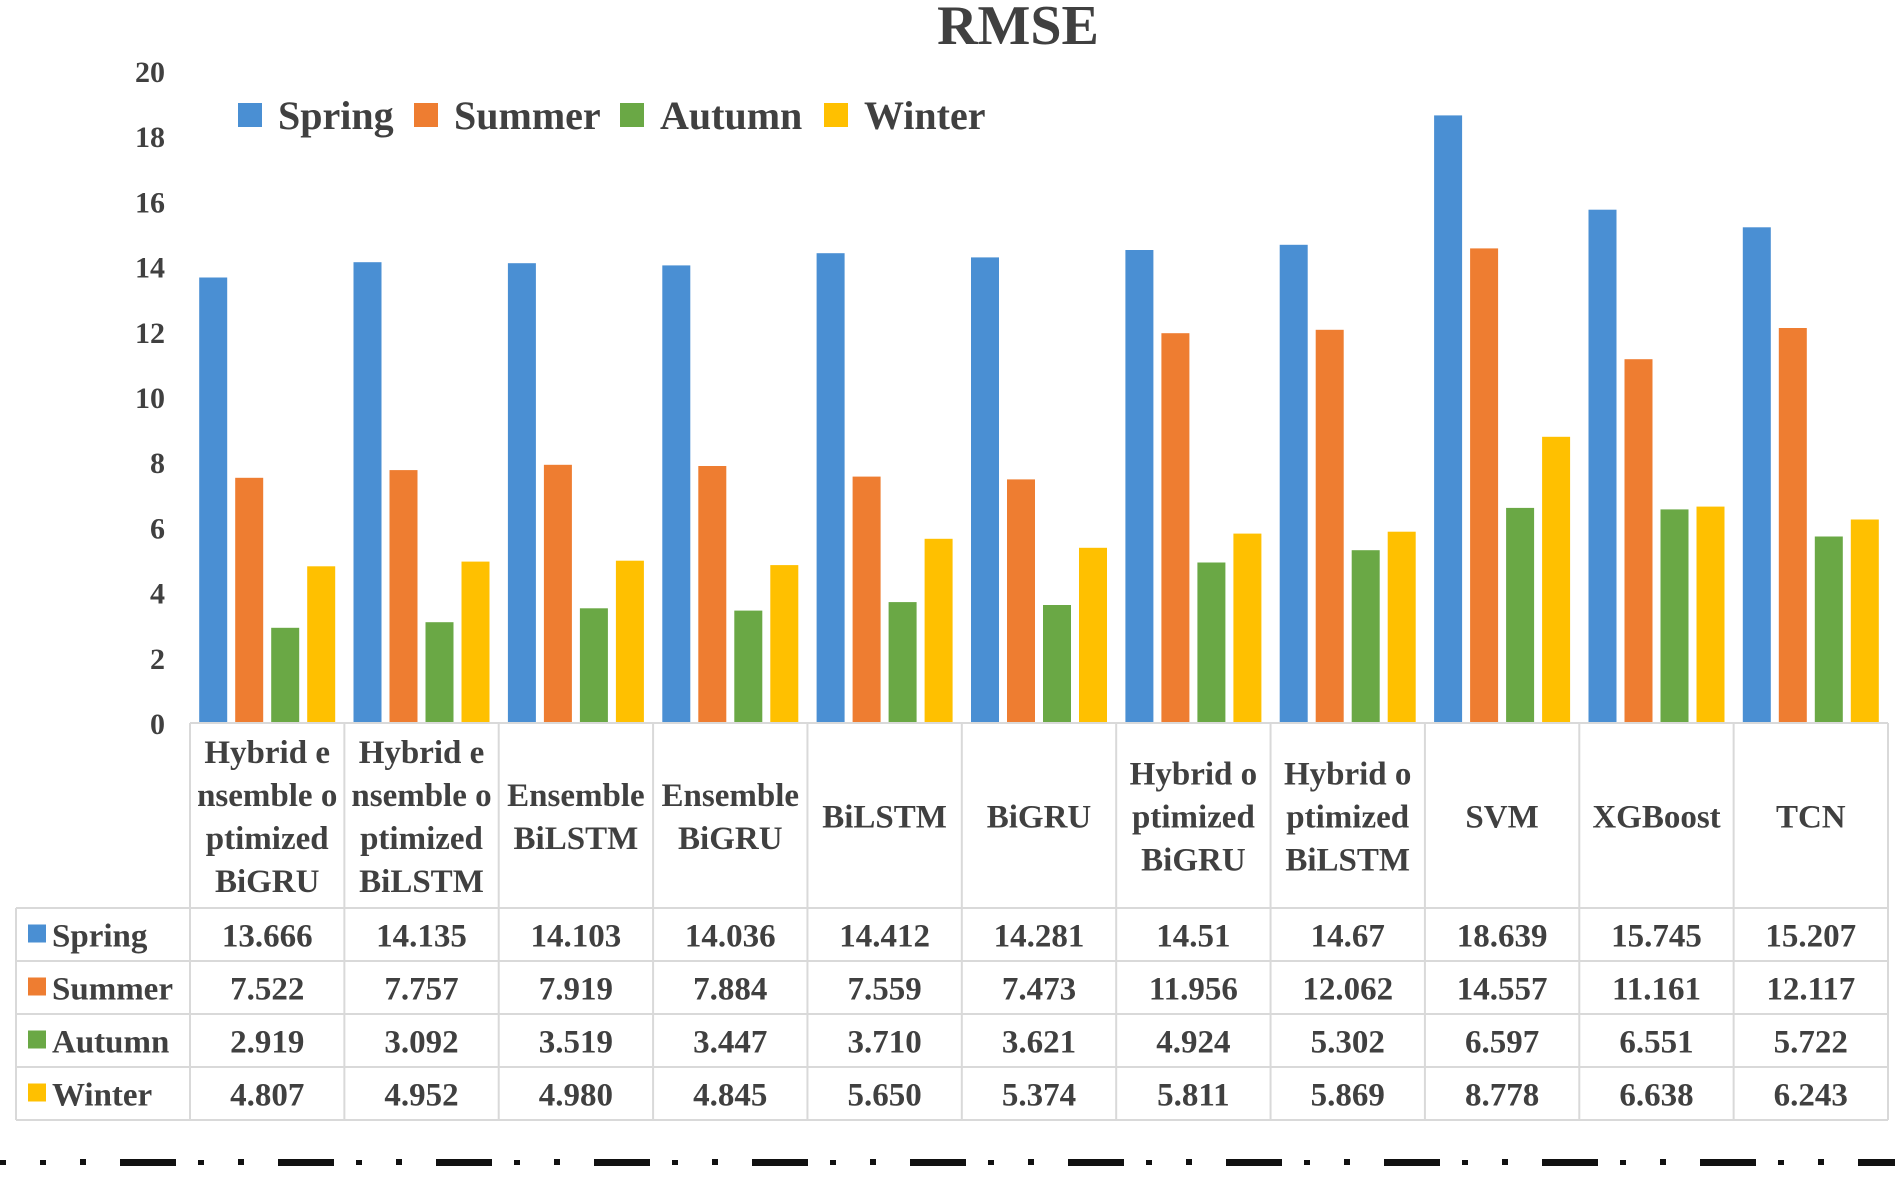 Image resolution: width=1895 pixels, height=1180 pixels. Describe the element at coordinates (157, 724) in the screenshot. I see `y-tick-label: 0` at that location.